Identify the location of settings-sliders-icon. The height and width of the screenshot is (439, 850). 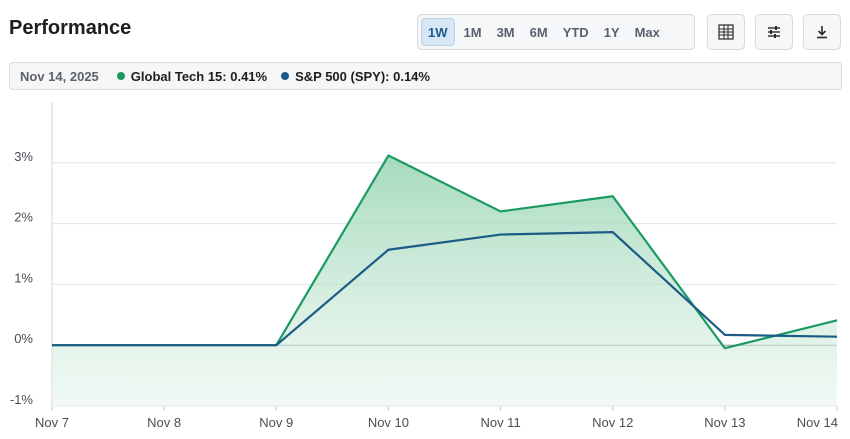
(774, 32).